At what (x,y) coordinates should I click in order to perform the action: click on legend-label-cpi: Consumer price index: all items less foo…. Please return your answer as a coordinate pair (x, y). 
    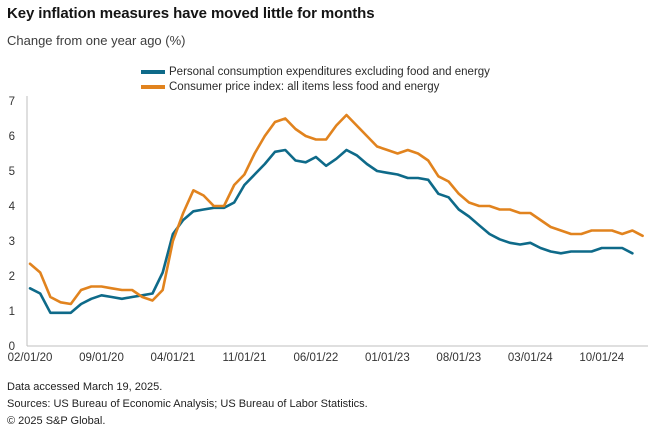
    Looking at the image, I should click on (304, 87).